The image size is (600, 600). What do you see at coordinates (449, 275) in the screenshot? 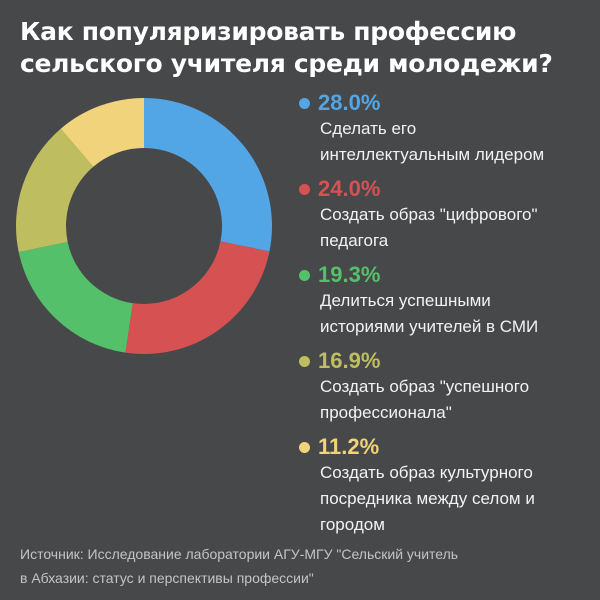
I see `legend-pct-3: 19.3%` at bounding box center [449, 275].